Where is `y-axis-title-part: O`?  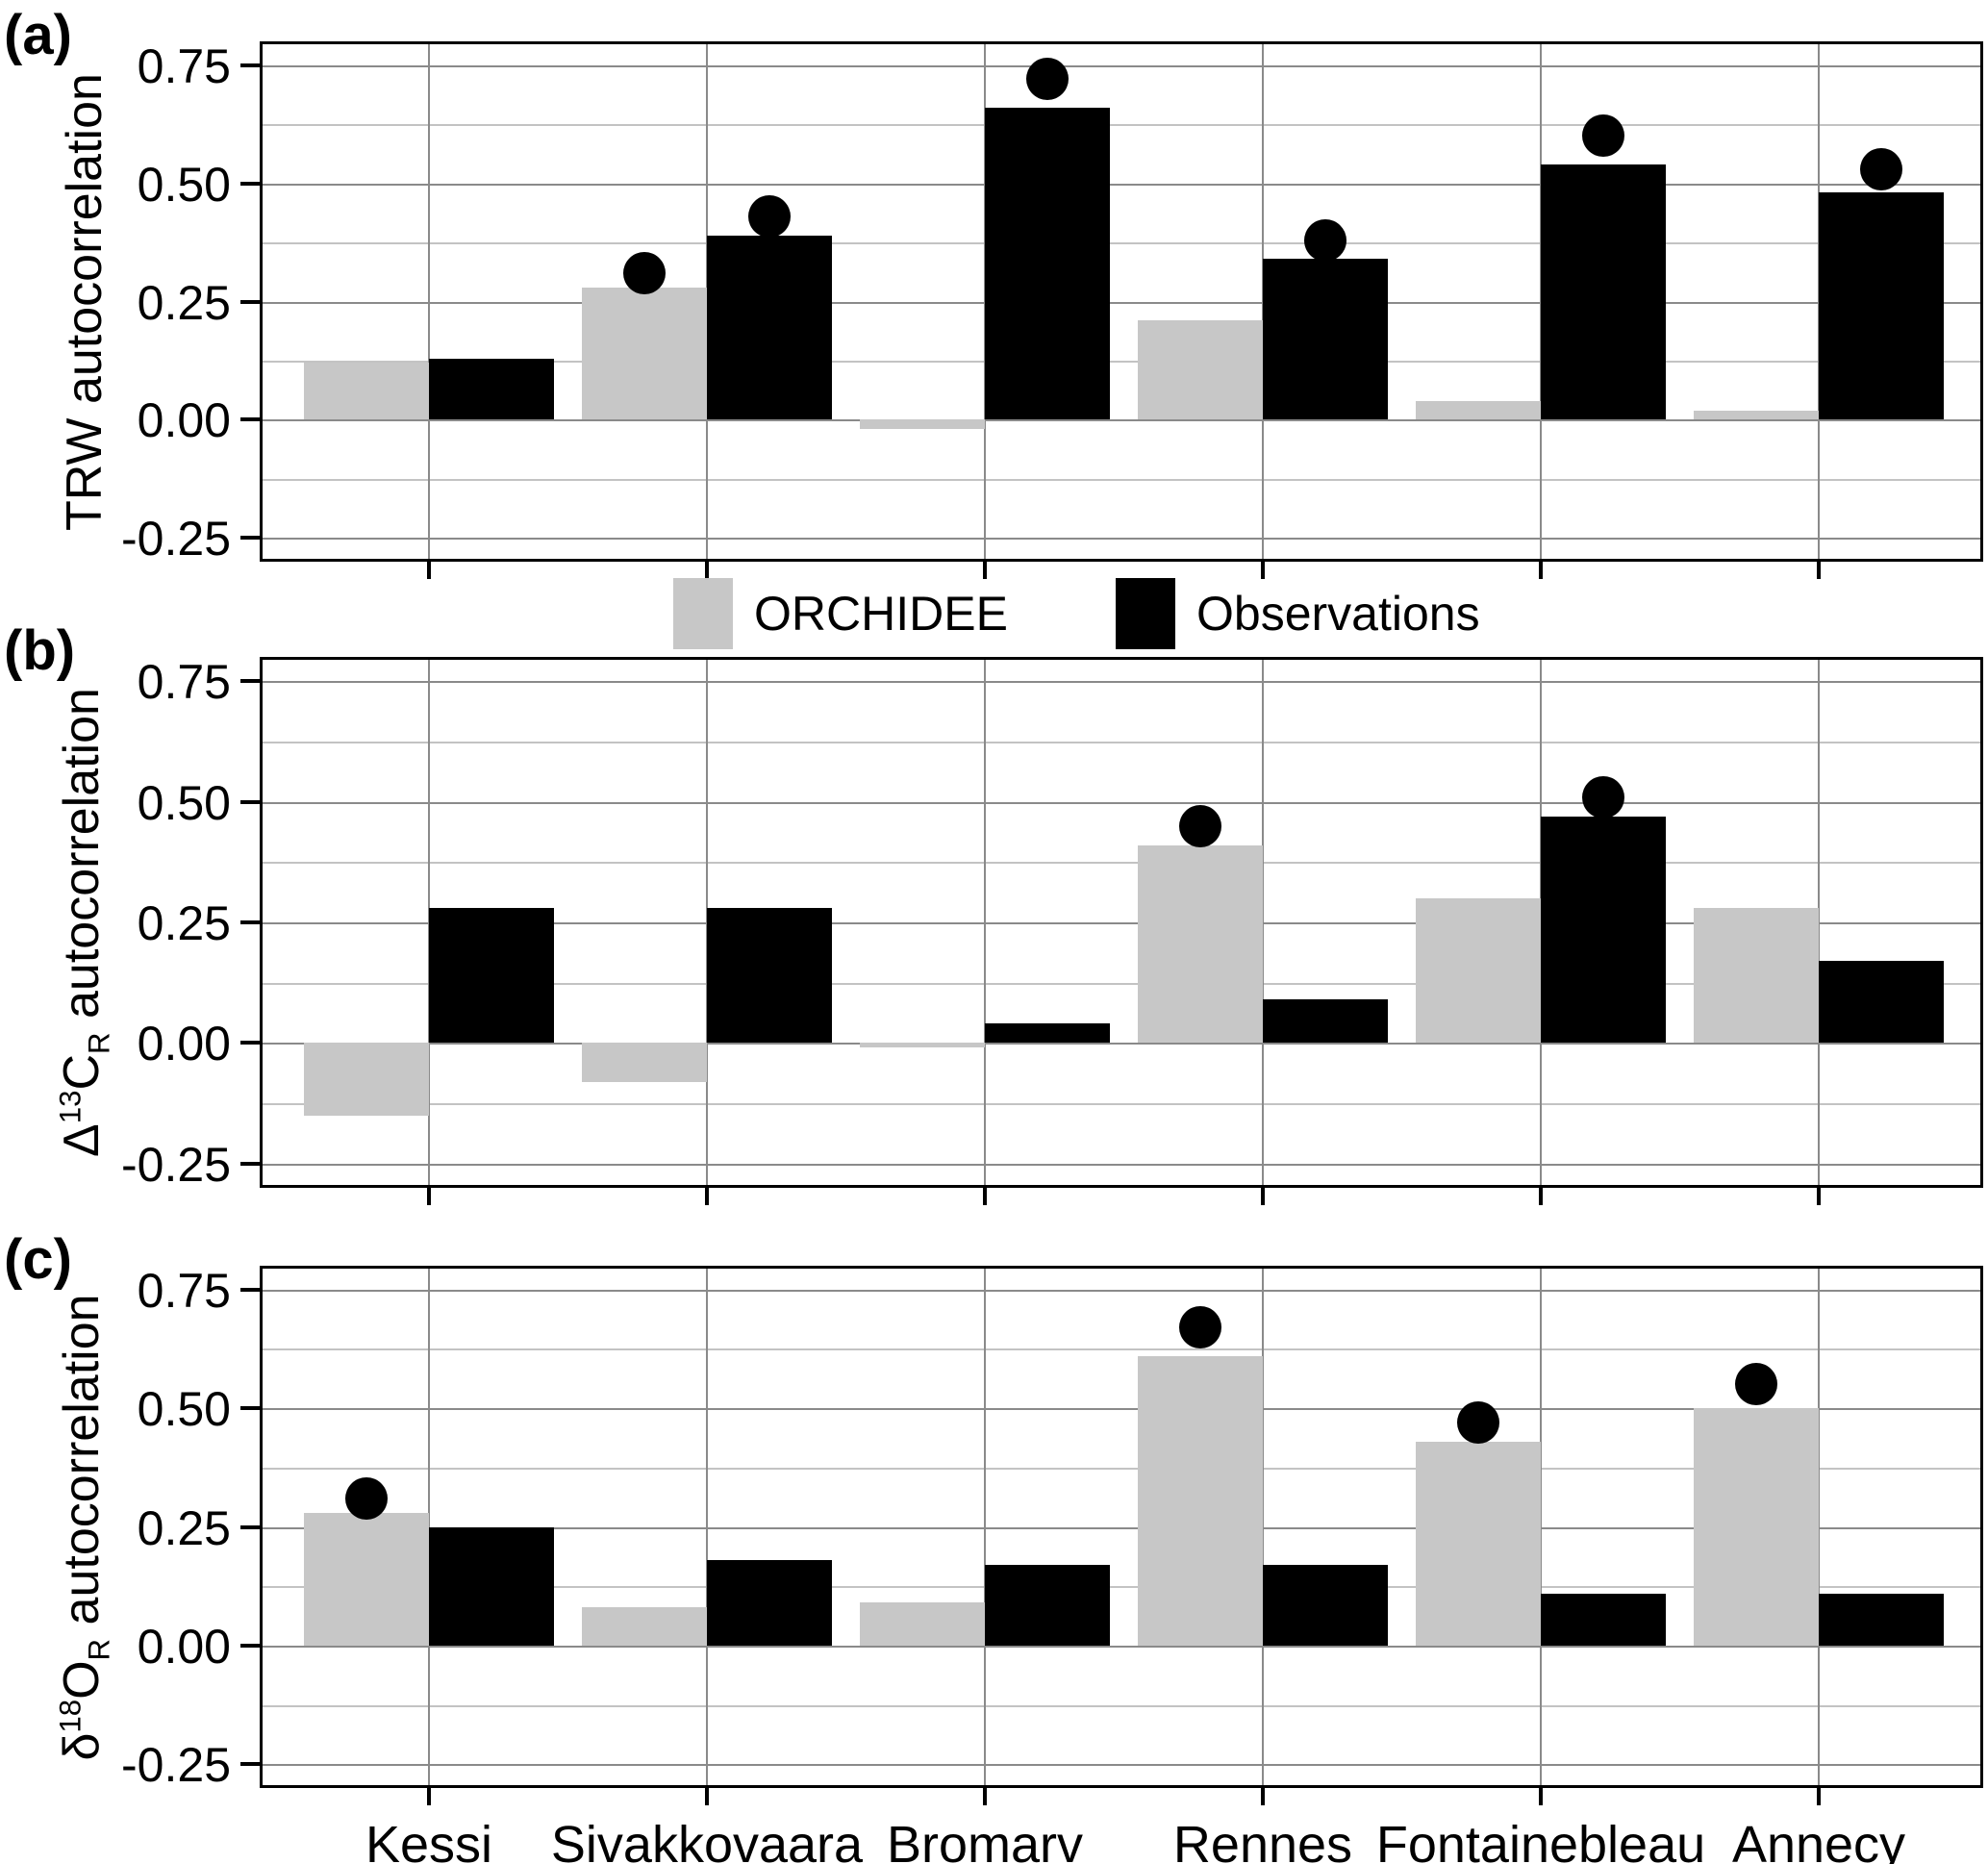 y-axis-title-part: O is located at coordinates (81, 1679).